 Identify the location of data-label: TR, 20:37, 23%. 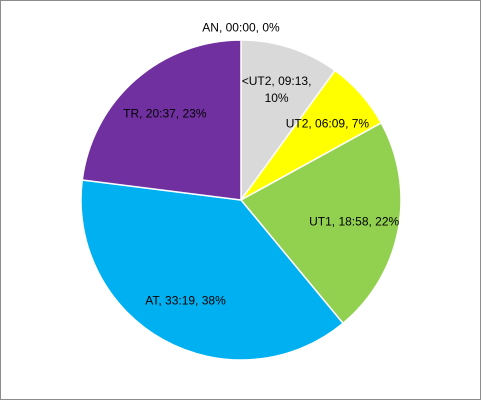
(165, 113).